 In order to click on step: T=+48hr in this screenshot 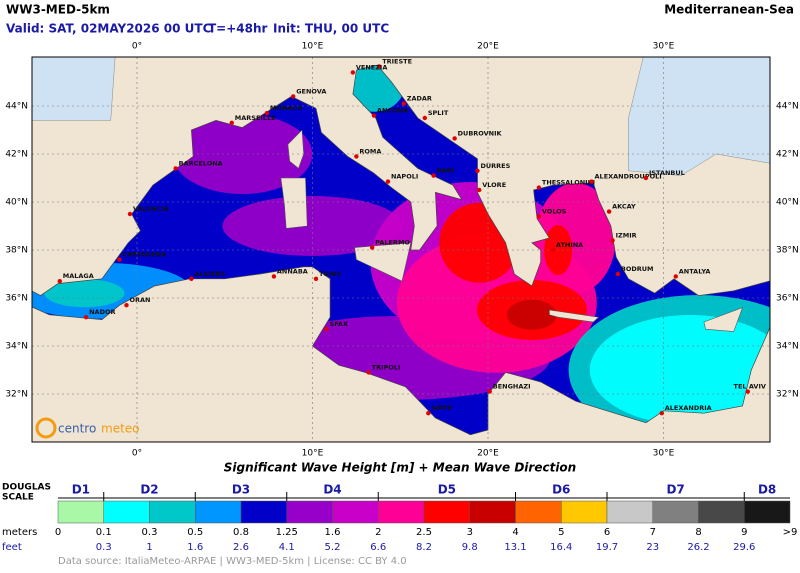, I will do `click(238, 29)`.